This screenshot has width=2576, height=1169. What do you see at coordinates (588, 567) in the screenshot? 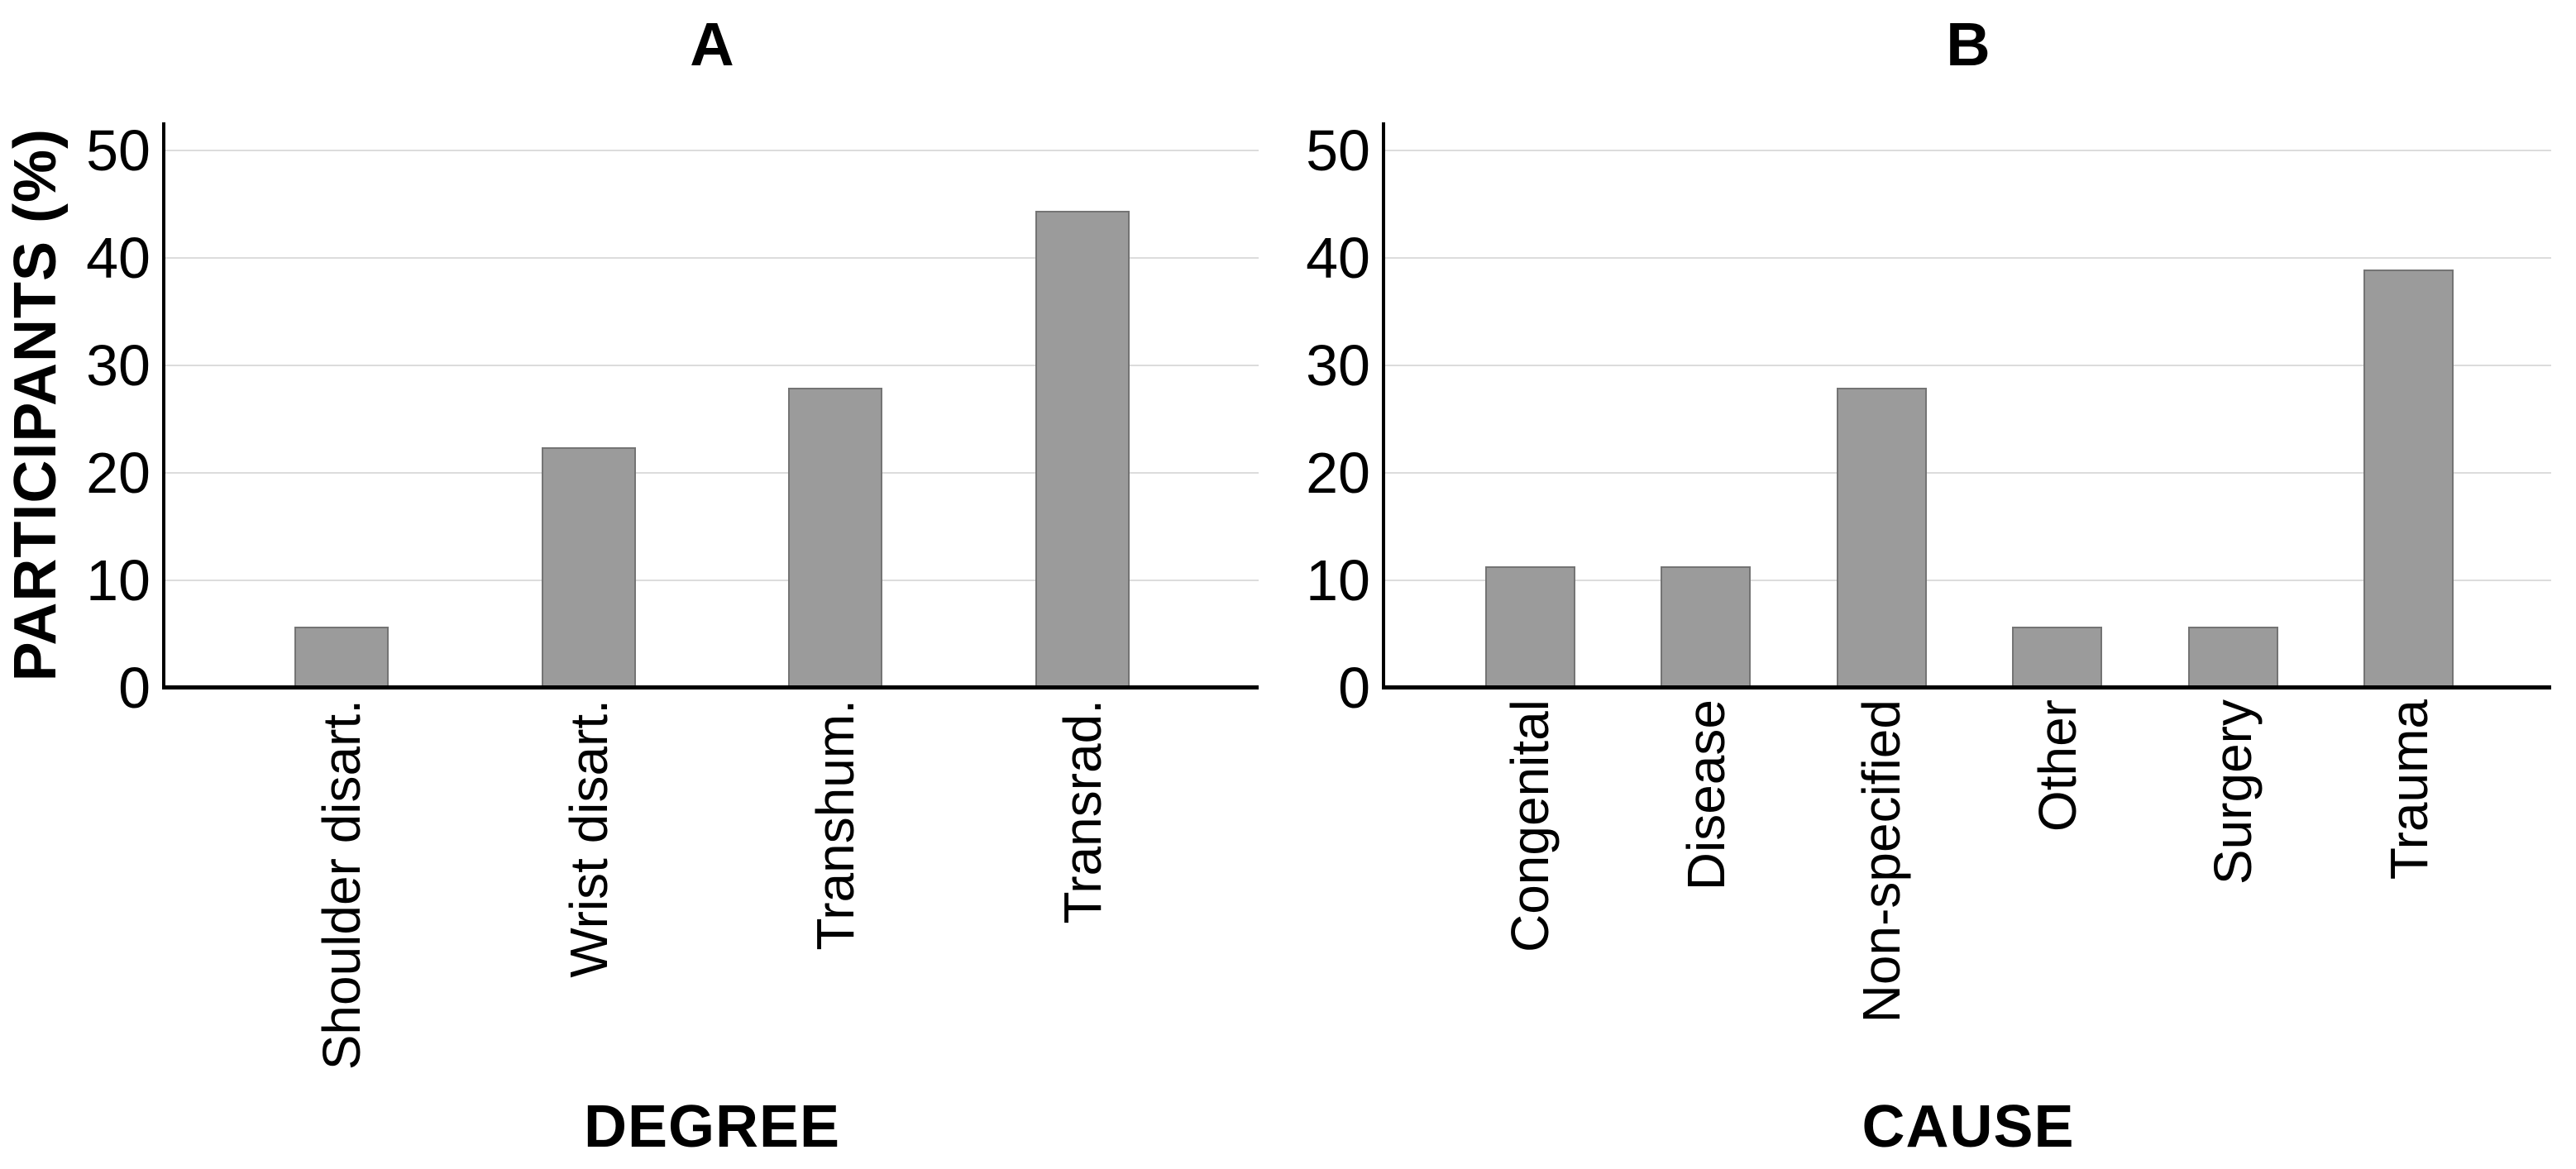
I see `bar-wrist-disart` at bounding box center [588, 567].